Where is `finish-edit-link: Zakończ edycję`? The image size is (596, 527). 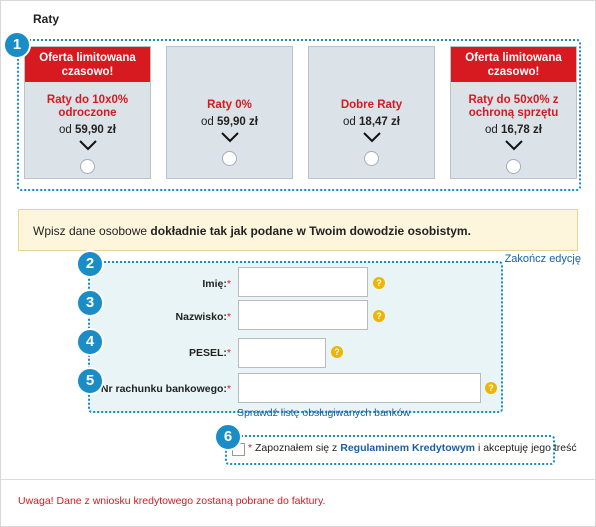 finish-edit-link: Zakończ edycję is located at coordinates (542, 259).